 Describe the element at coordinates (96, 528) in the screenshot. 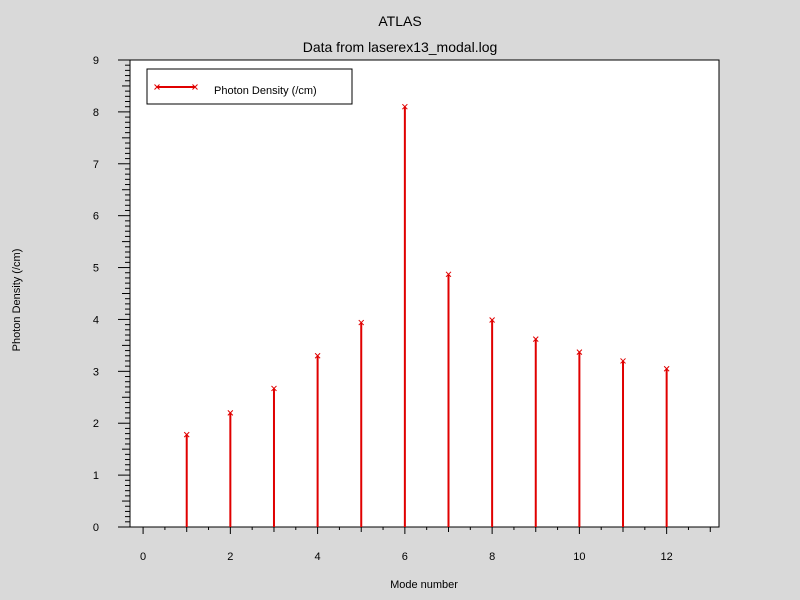

I see `y-tick-label: 0` at that location.